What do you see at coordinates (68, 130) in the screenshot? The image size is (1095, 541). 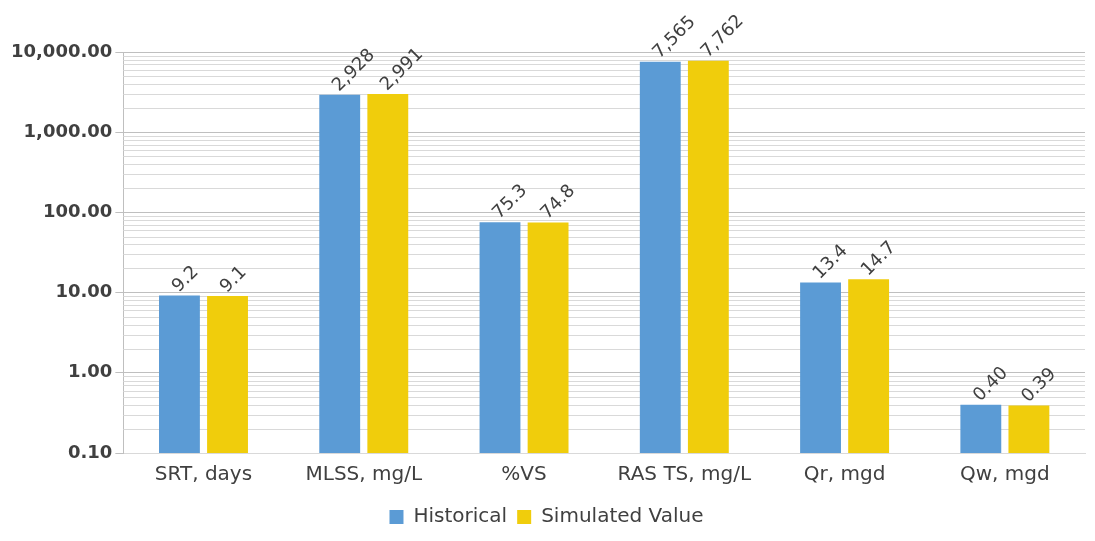 I see `y-tick-label: 1,000.00` at bounding box center [68, 130].